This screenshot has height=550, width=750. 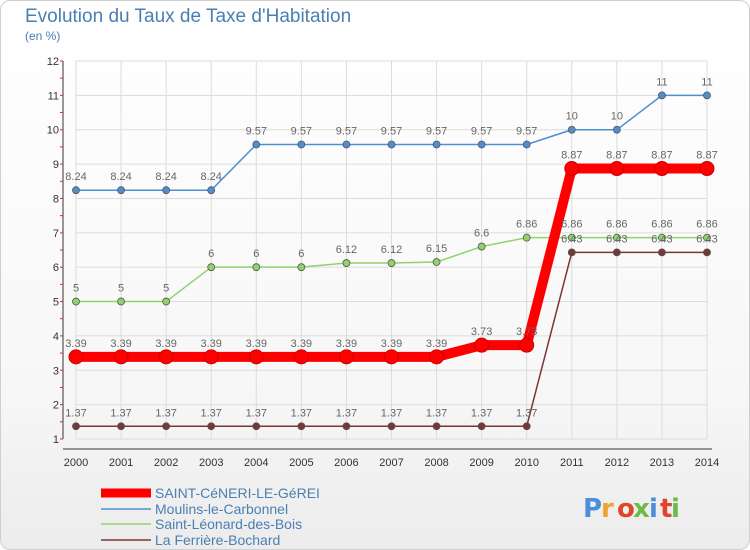 I want to click on x-tick-label: 2010, so click(x=526, y=463).